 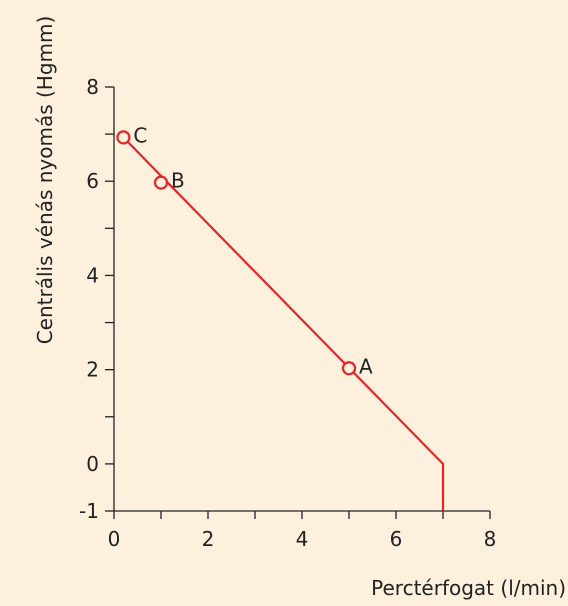 What do you see at coordinates (468, 588) in the screenshot?
I see `x-axis-title: Perctérfogat (l/min)` at bounding box center [468, 588].